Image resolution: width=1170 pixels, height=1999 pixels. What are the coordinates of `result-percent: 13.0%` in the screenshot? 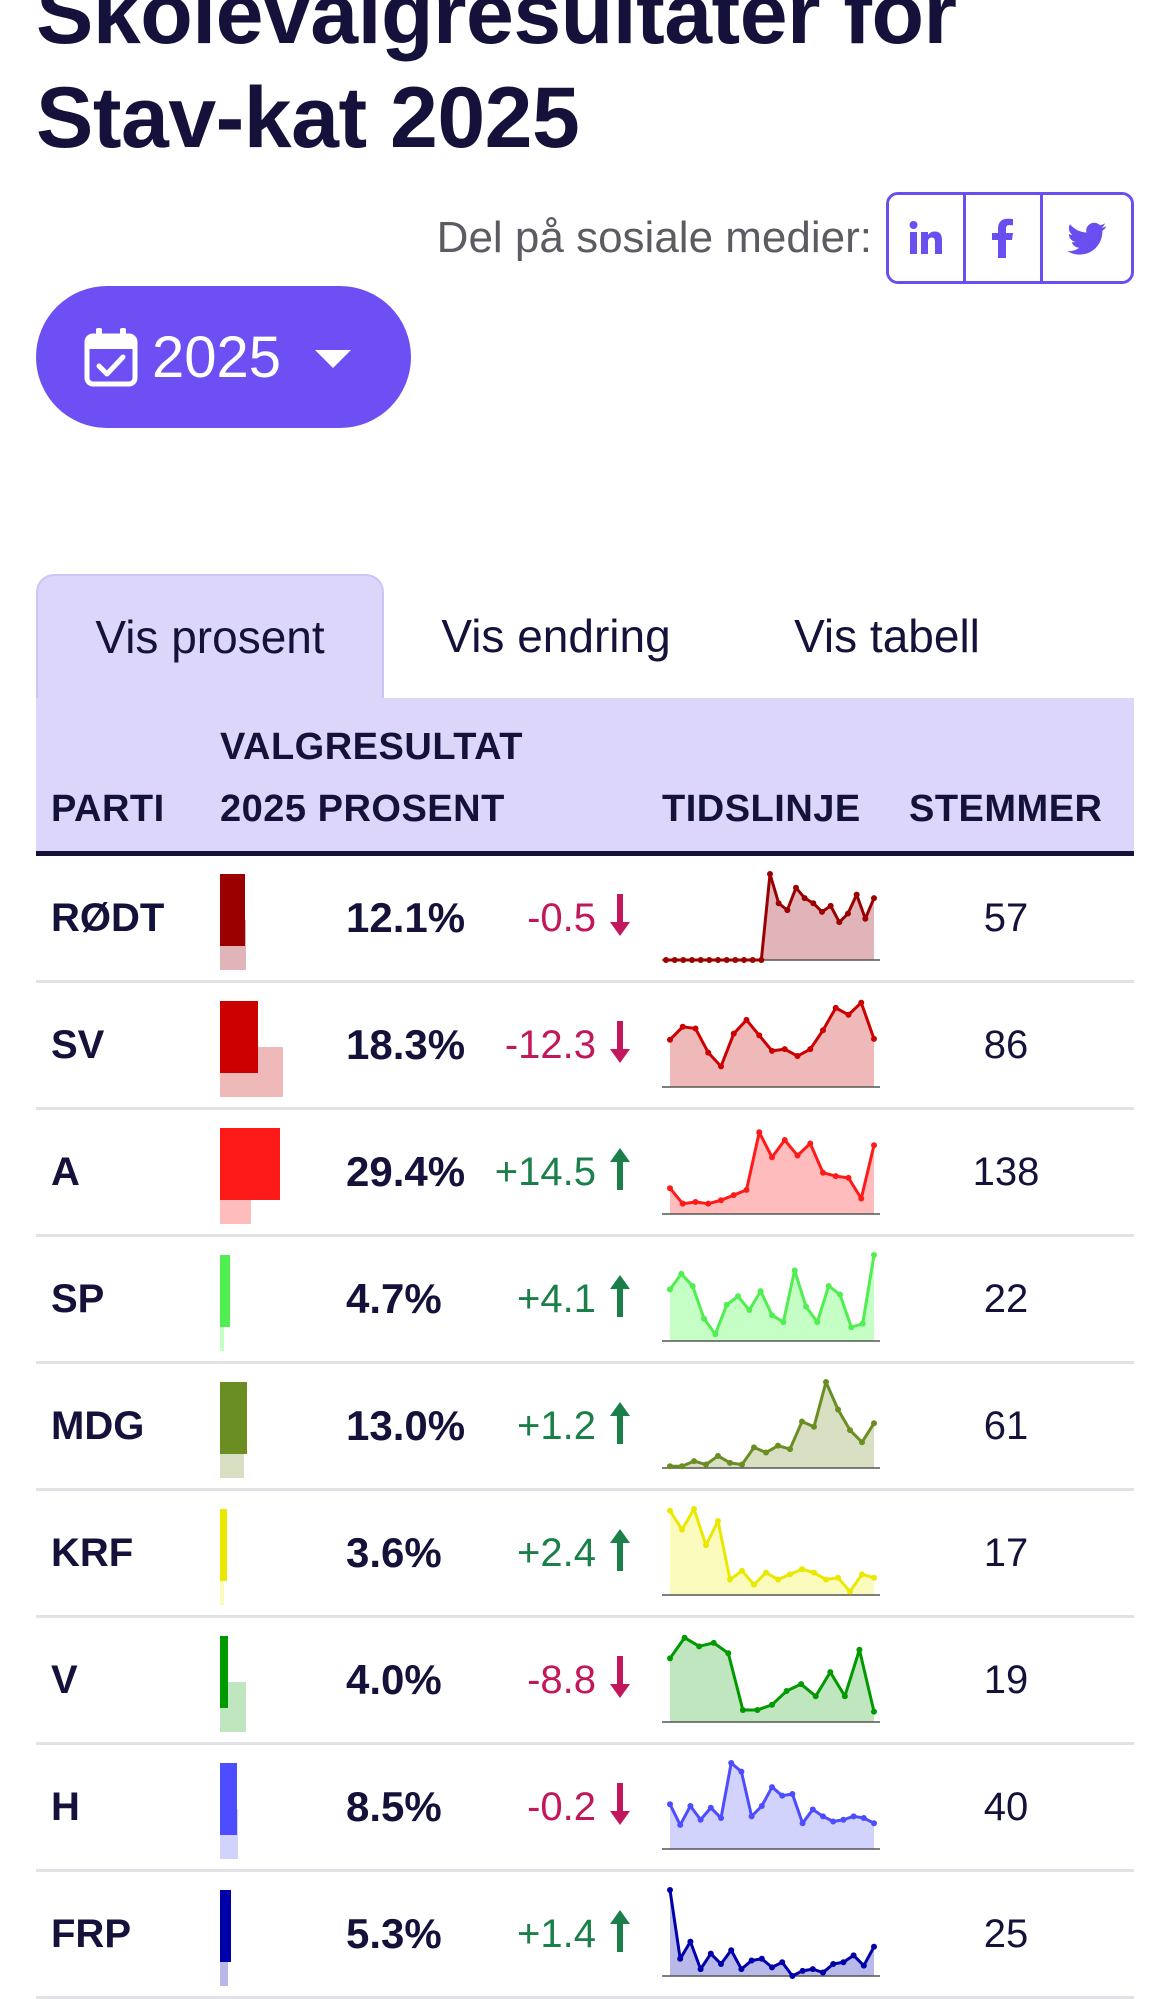 It's located at (406, 1425).